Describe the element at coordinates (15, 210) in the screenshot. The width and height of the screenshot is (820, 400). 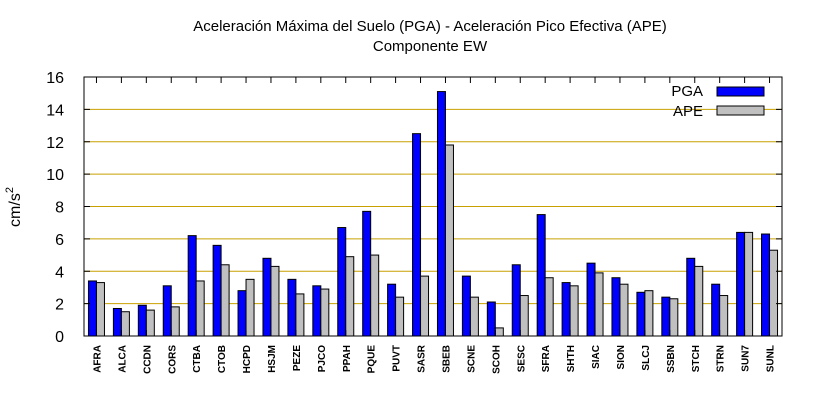
I see `y-axis-label-unit: cm/s` at that location.